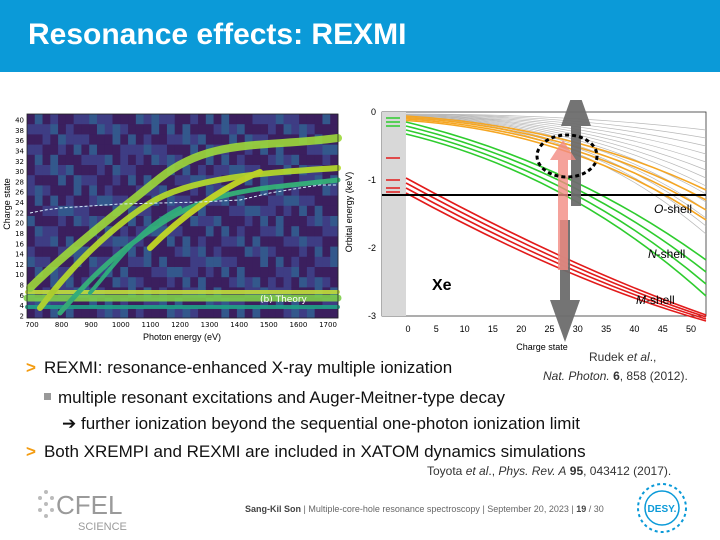  Describe the element at coordinates (180, 325) in the screenshot. I see `left-xtick-label: 1200` at that location.